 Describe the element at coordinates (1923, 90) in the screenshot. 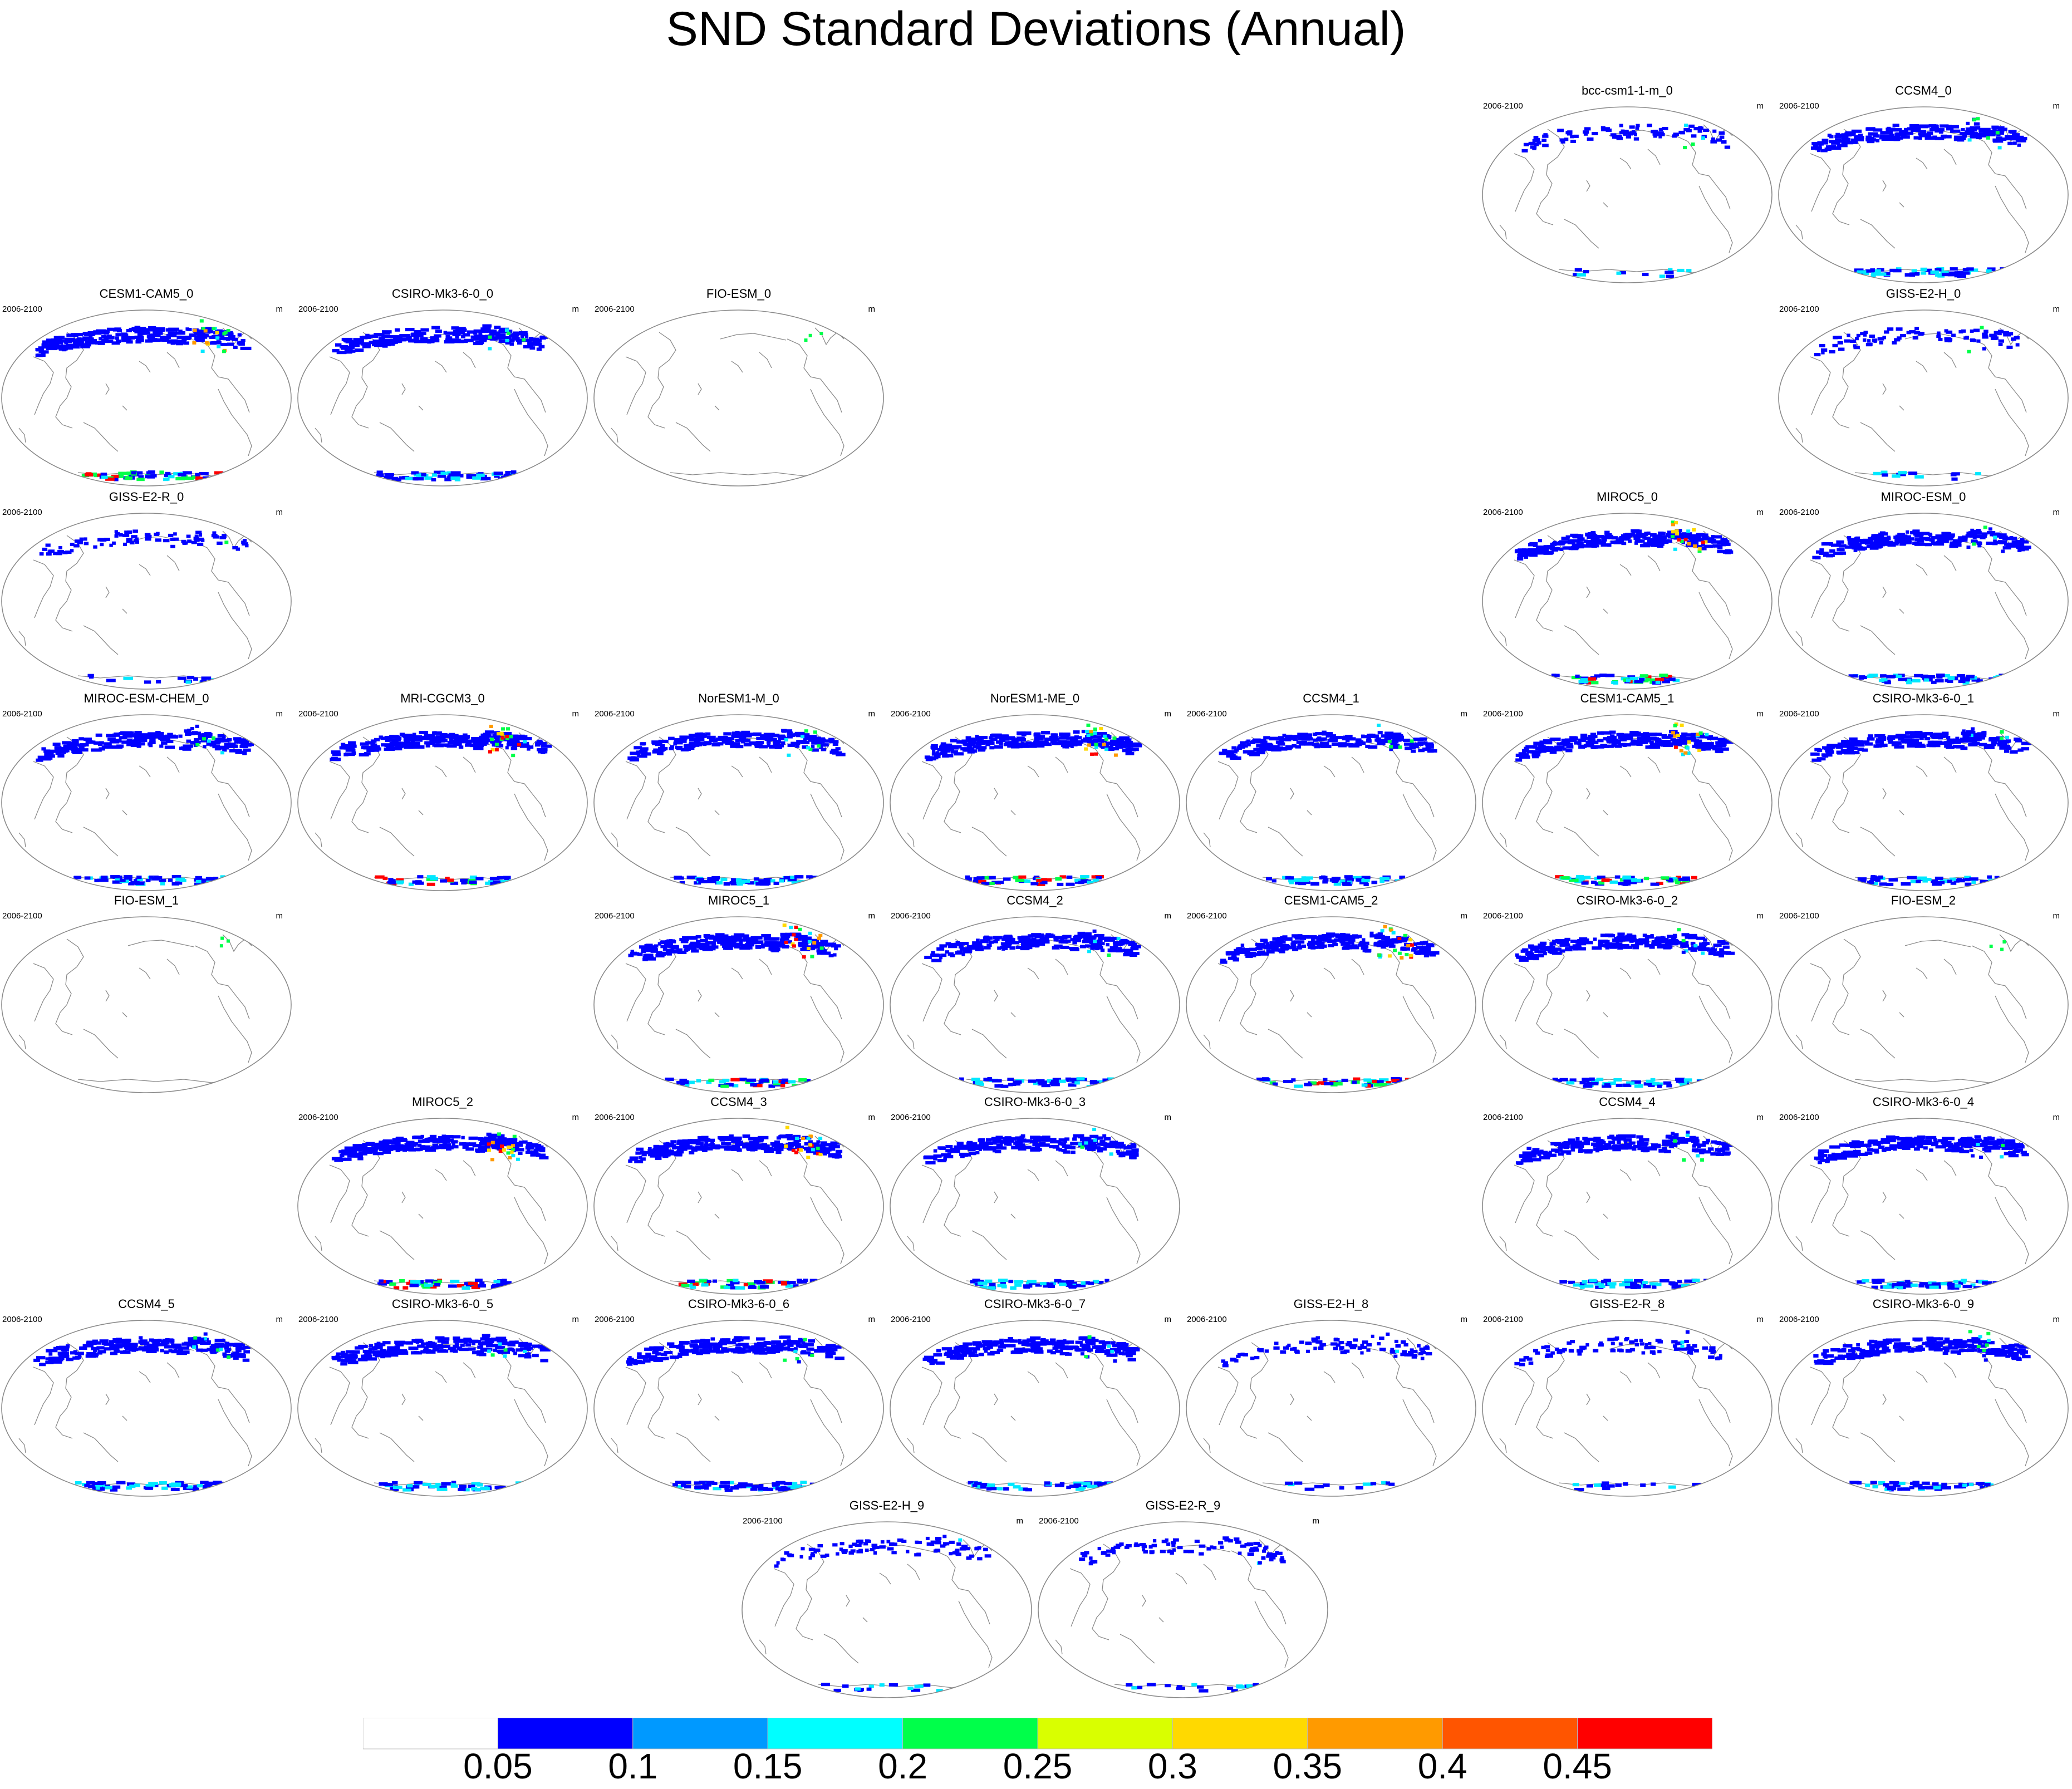

I see `panel-model-name: CCSM4_0` at that location.